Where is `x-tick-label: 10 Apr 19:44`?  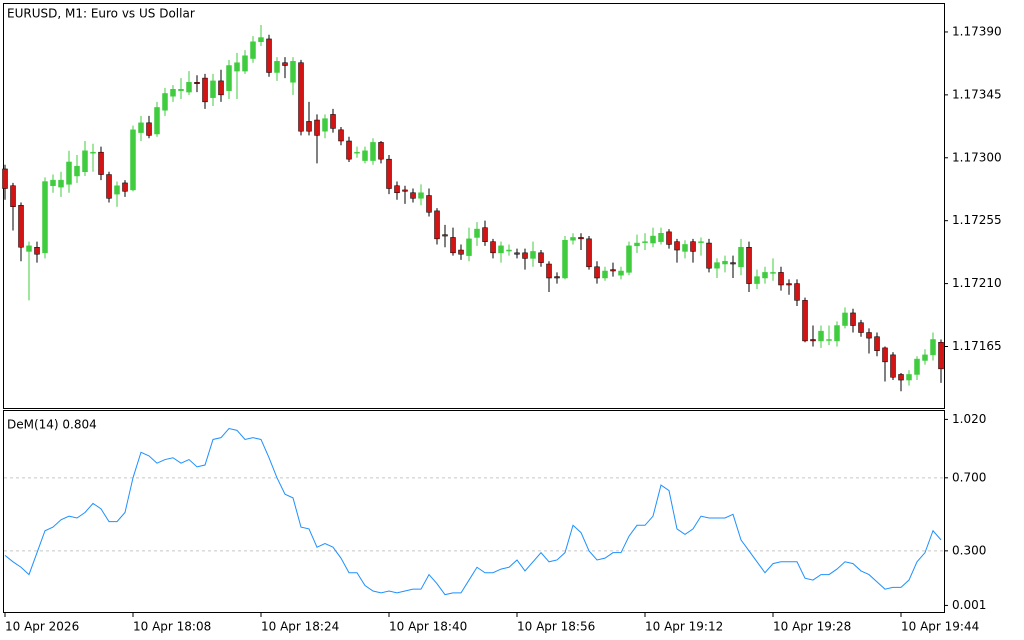
x-tick-label: 10 Apr 19:44 is located at coordinates (940, 627).